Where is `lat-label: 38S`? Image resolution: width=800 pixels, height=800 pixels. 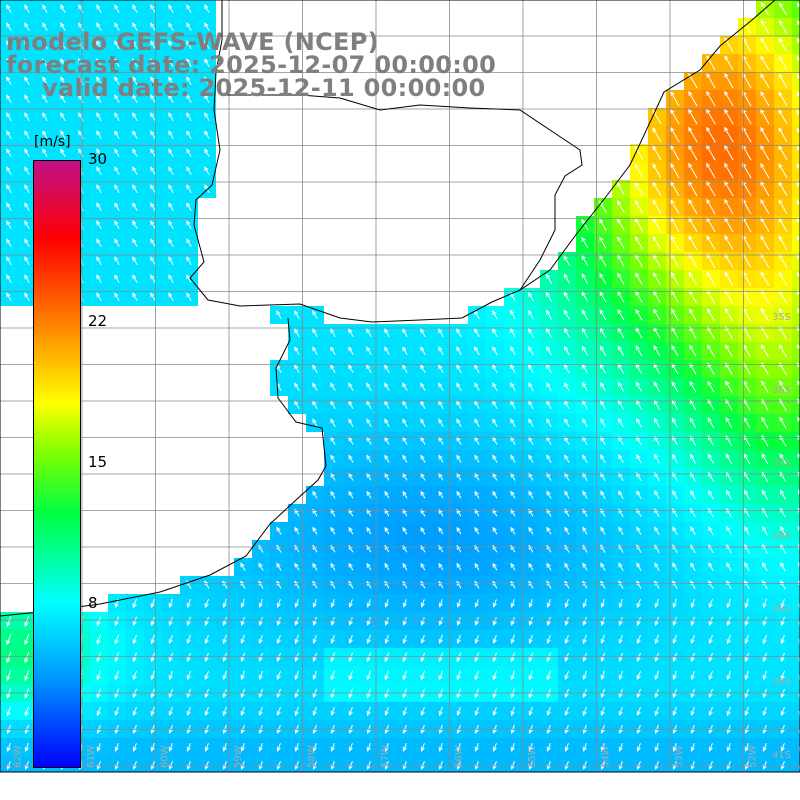
lat-label: 38S is located at coordinates (781, 536).